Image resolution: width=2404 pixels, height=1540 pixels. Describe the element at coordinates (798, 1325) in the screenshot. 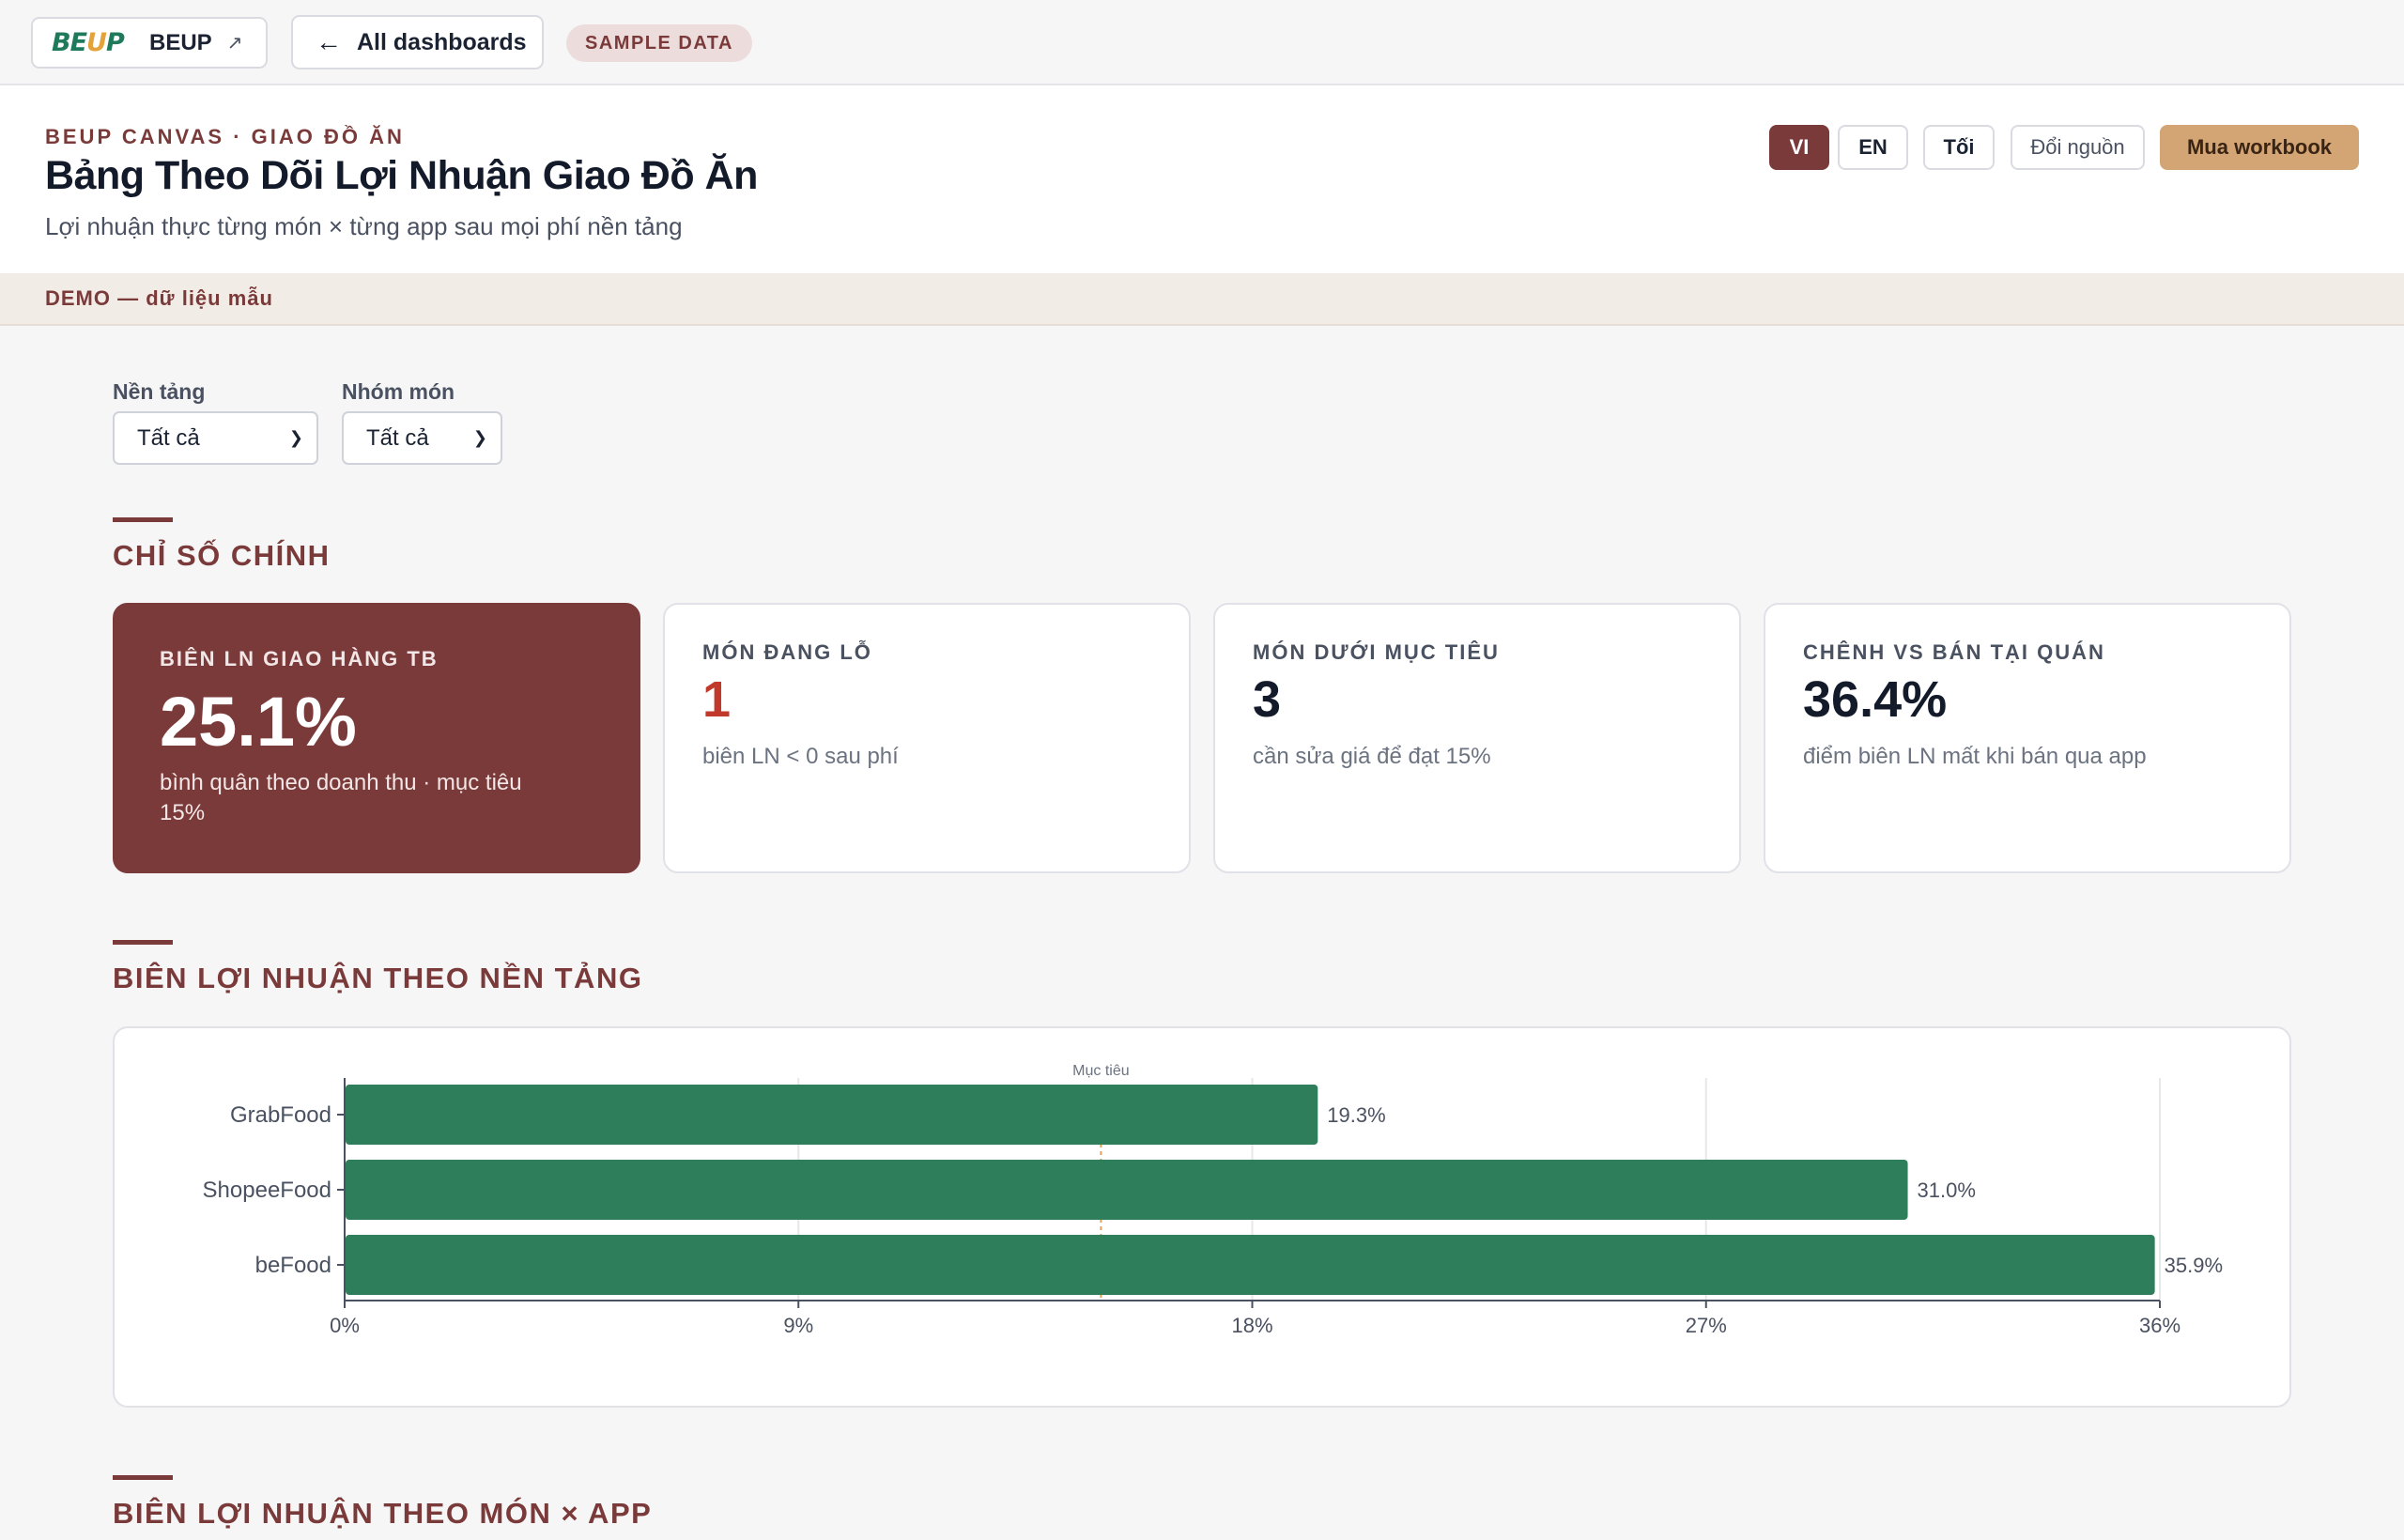

I see `chart-x-tick-label: 9%` at that location.